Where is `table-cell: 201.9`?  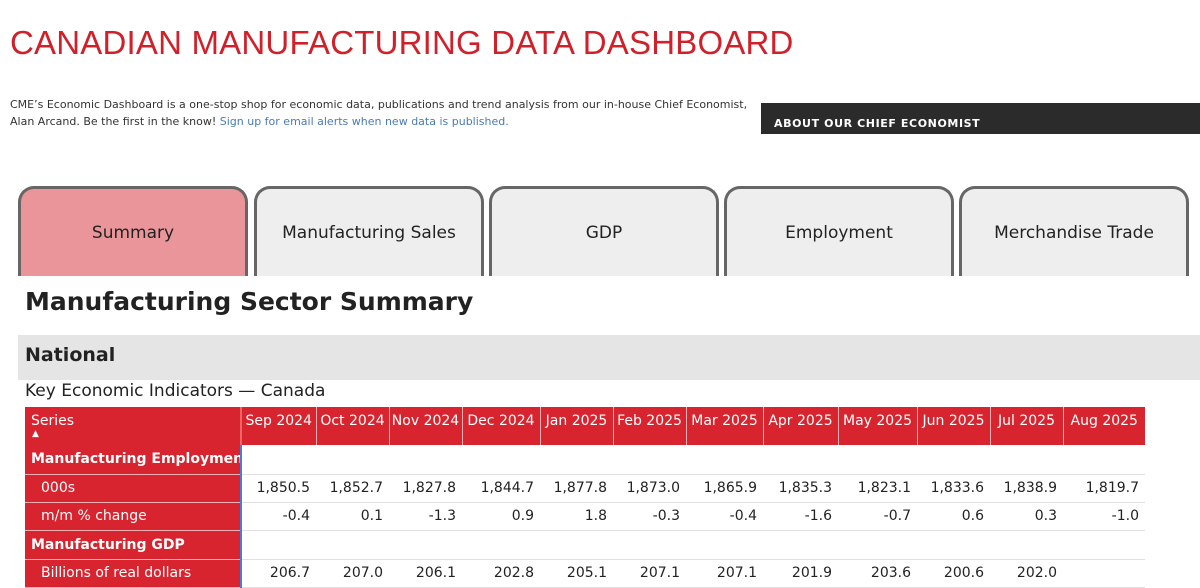 table-cell: 201.9 is located at coordinates (800, 573).